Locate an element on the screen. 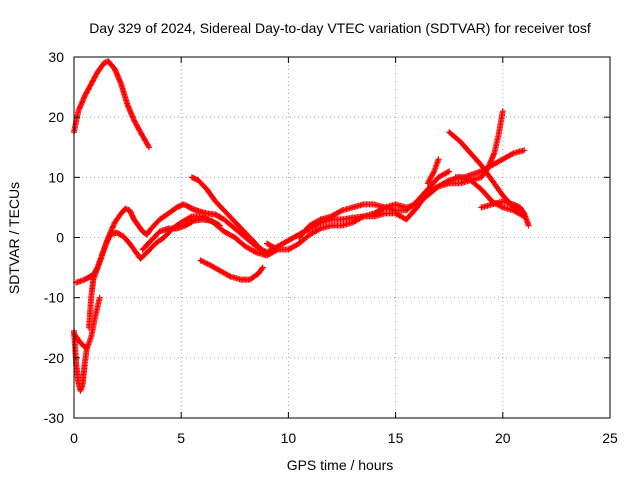 This screenshot has width=640, height=480. y-tick-label: 0 is located at coordinates (60, 238).